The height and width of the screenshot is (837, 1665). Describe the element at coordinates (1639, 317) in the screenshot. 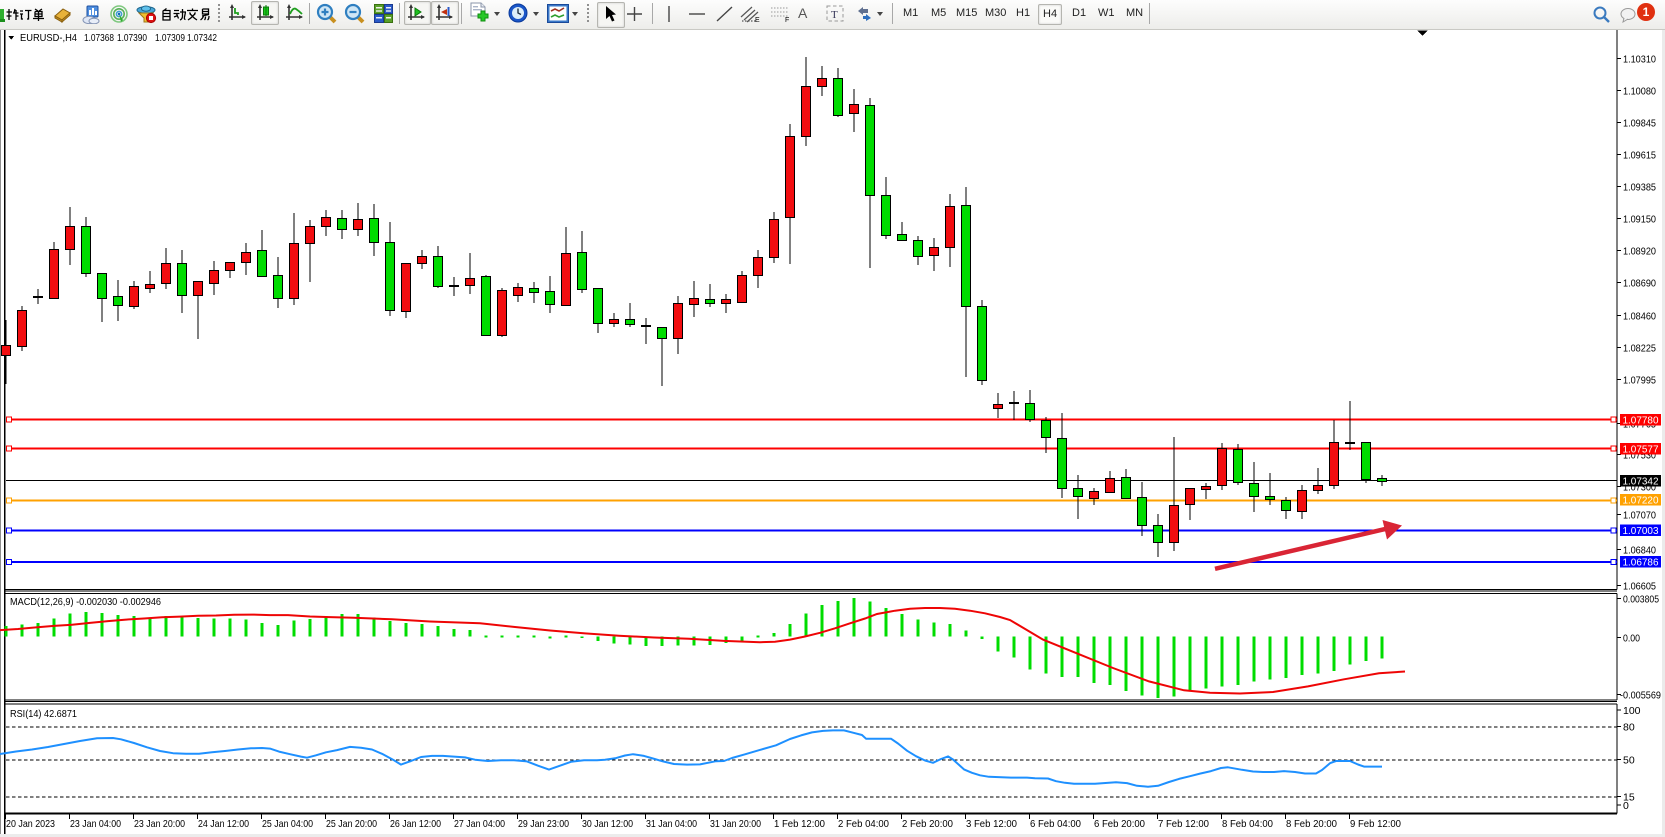

I see `svg-text: 1.08460` at that location.